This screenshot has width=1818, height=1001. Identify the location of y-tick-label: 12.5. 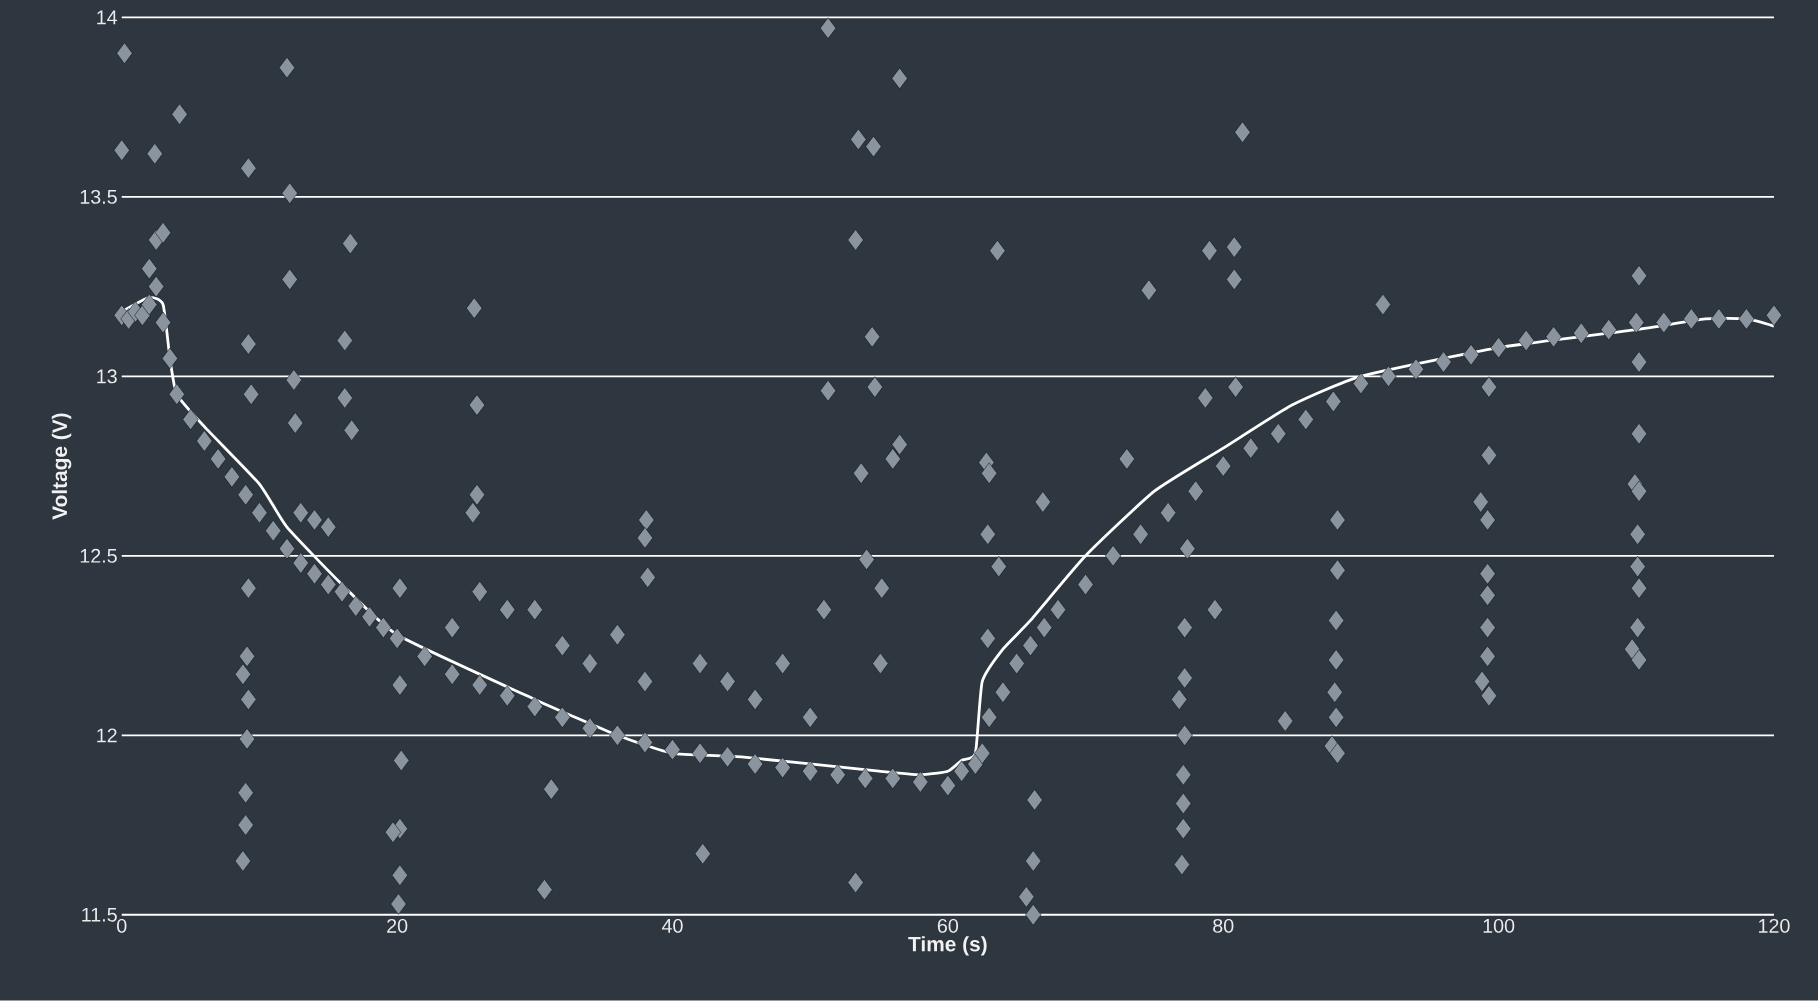
(98, 556).